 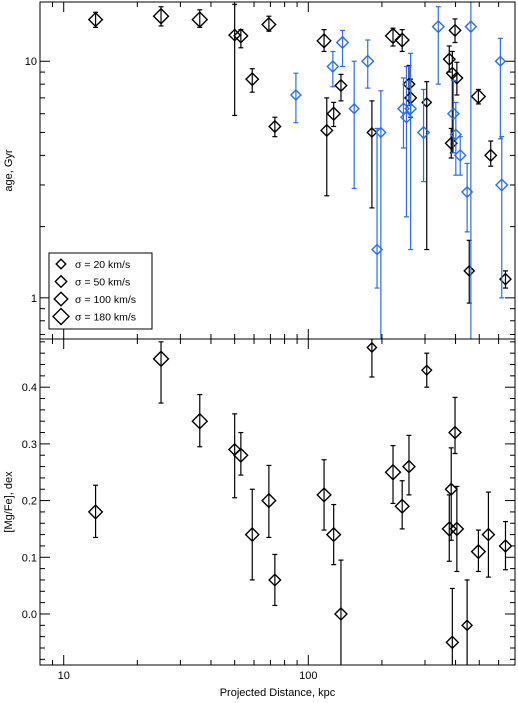 I want to click on x-axis-title: Projected Distance, kpc, so click(x=278, y=693).